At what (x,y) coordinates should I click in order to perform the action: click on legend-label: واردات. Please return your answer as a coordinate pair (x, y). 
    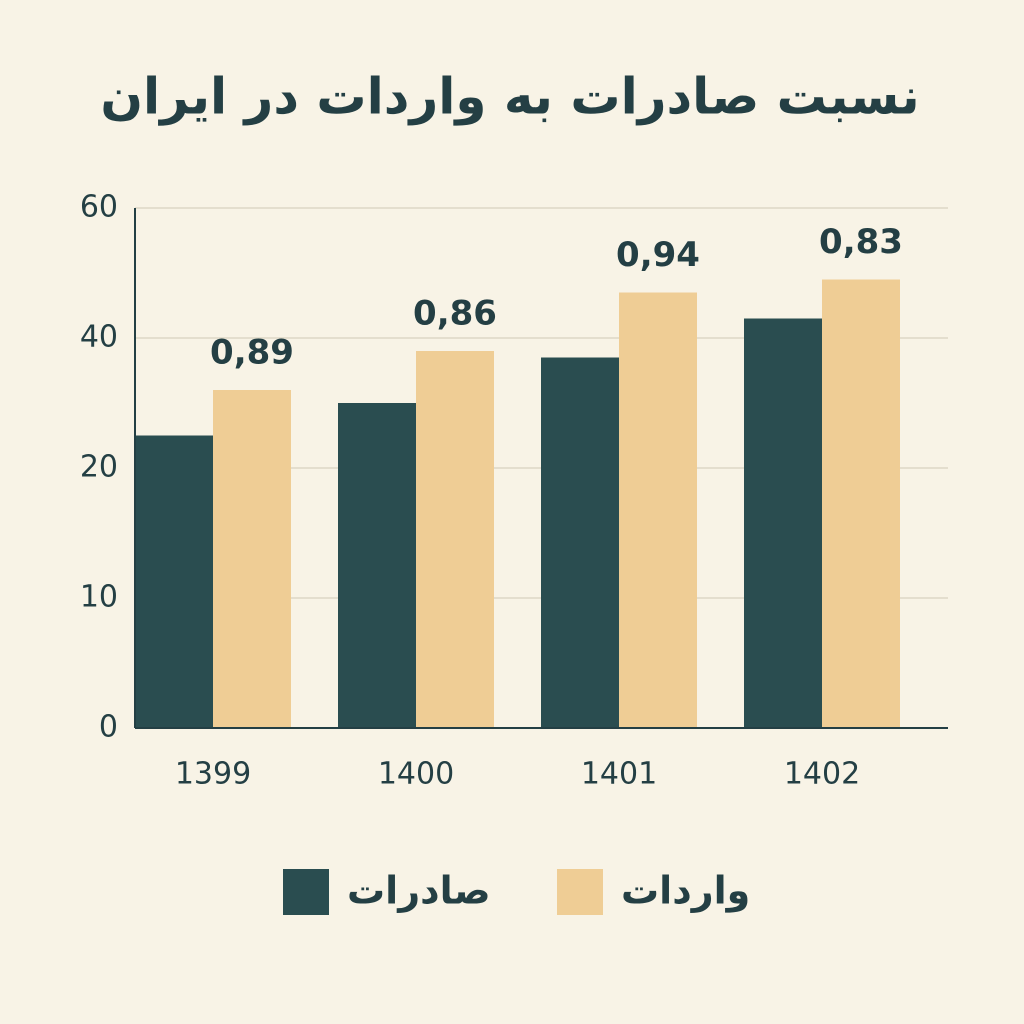
    Looking at the image, I should click on (685, 891).